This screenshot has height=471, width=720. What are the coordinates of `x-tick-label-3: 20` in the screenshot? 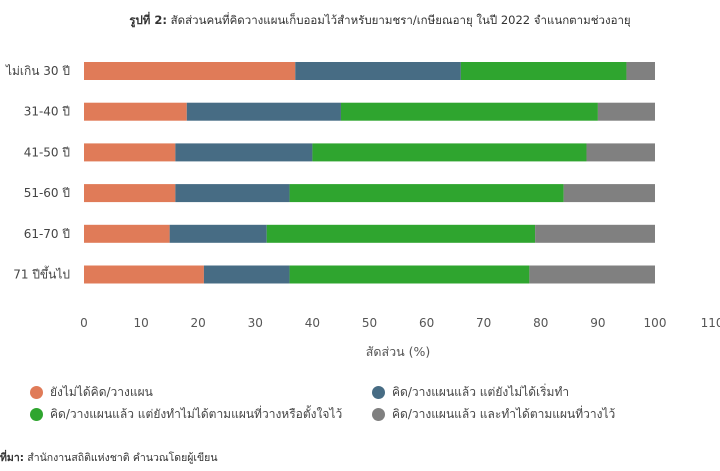 It's located at (198, 323).